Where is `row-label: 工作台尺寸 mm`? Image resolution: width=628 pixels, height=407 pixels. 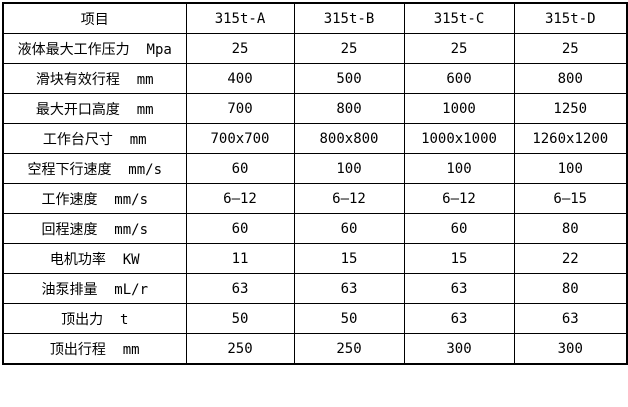 row-label: 工作台尺寸 mm is located at coordinates (94, 138).